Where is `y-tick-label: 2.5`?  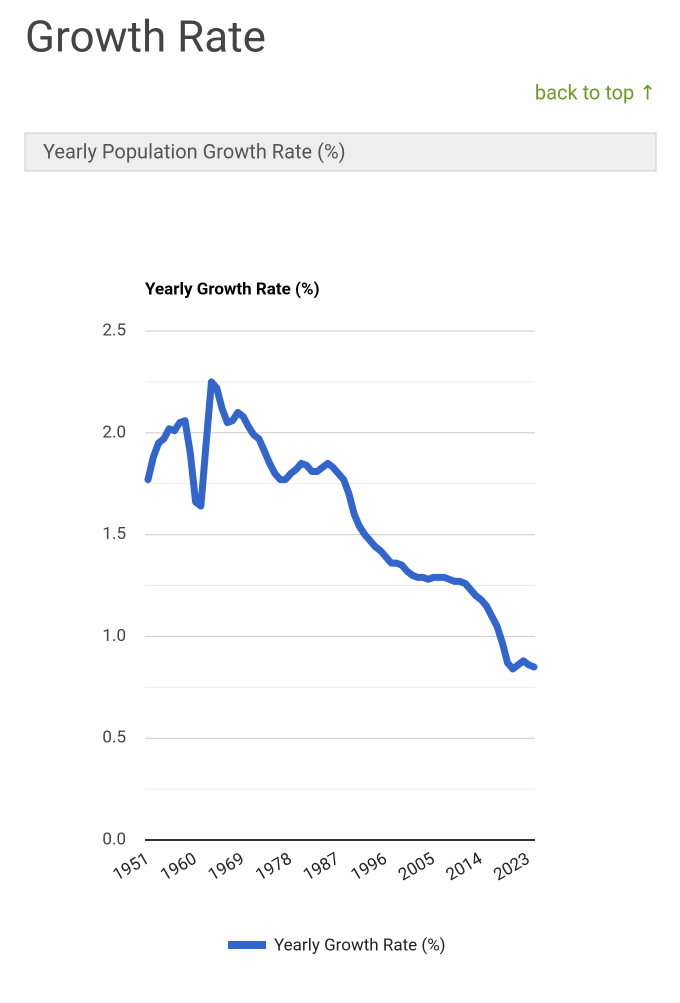 y-tick-label: 2.5 is located at coordinates (114, 330).